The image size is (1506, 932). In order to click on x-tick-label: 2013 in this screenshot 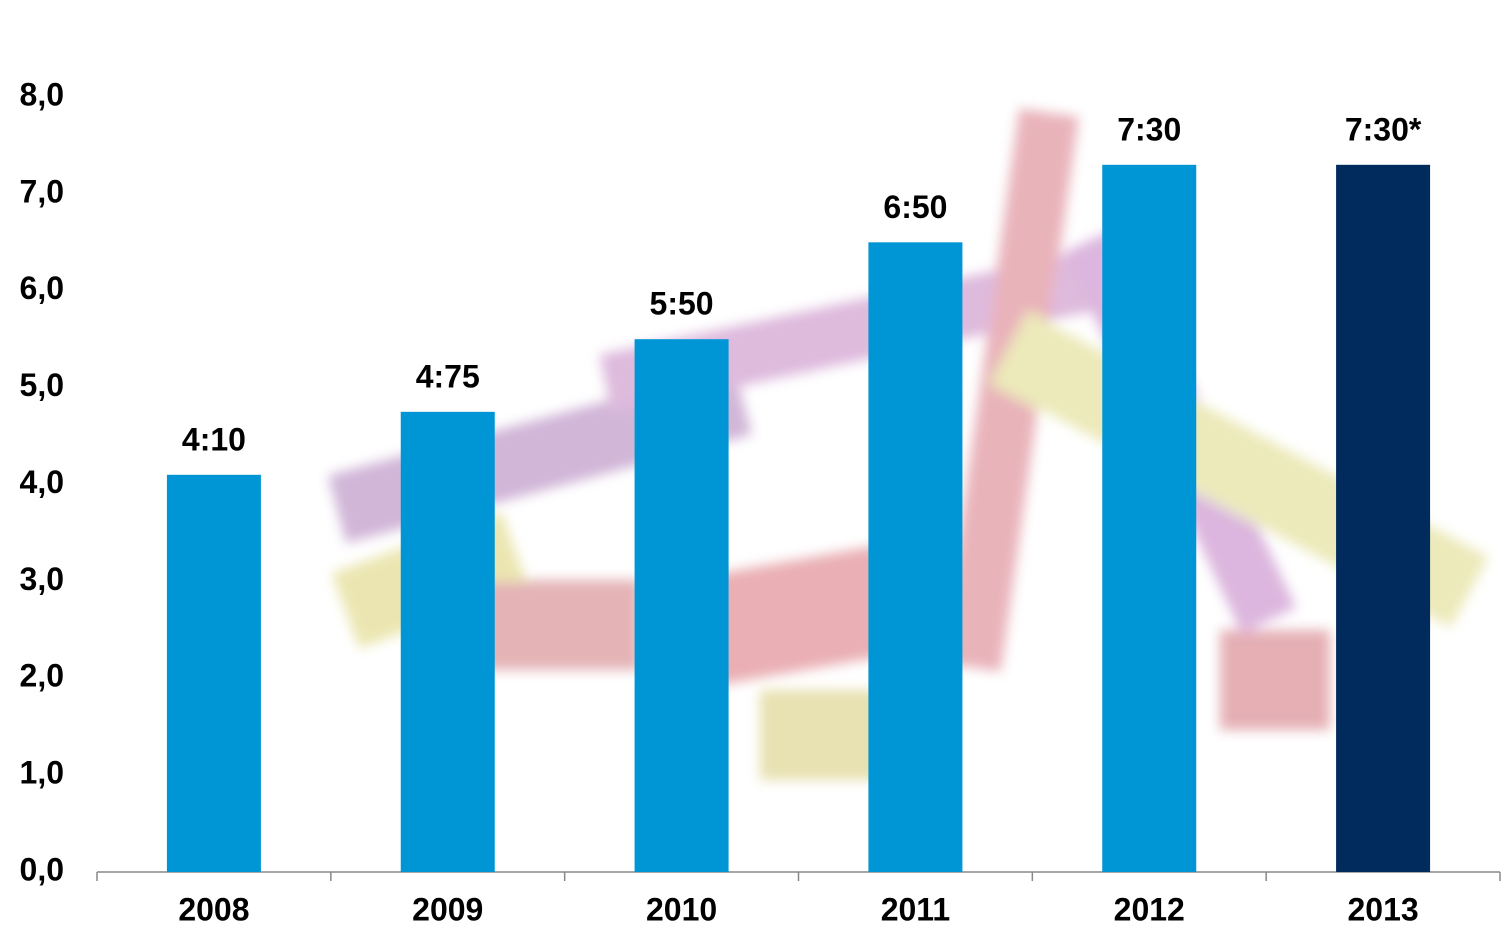, I will do `click(1382, 909)`.